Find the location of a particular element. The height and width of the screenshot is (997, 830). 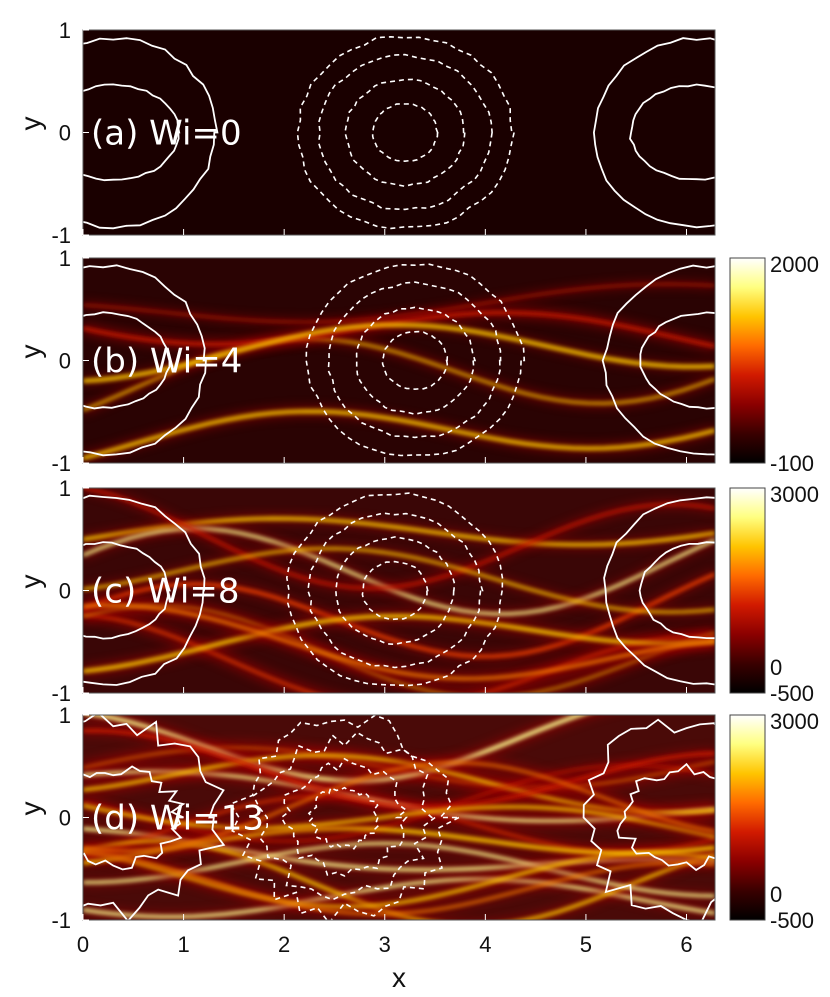

x-axis-label: x is located at coordinates (399, 977).